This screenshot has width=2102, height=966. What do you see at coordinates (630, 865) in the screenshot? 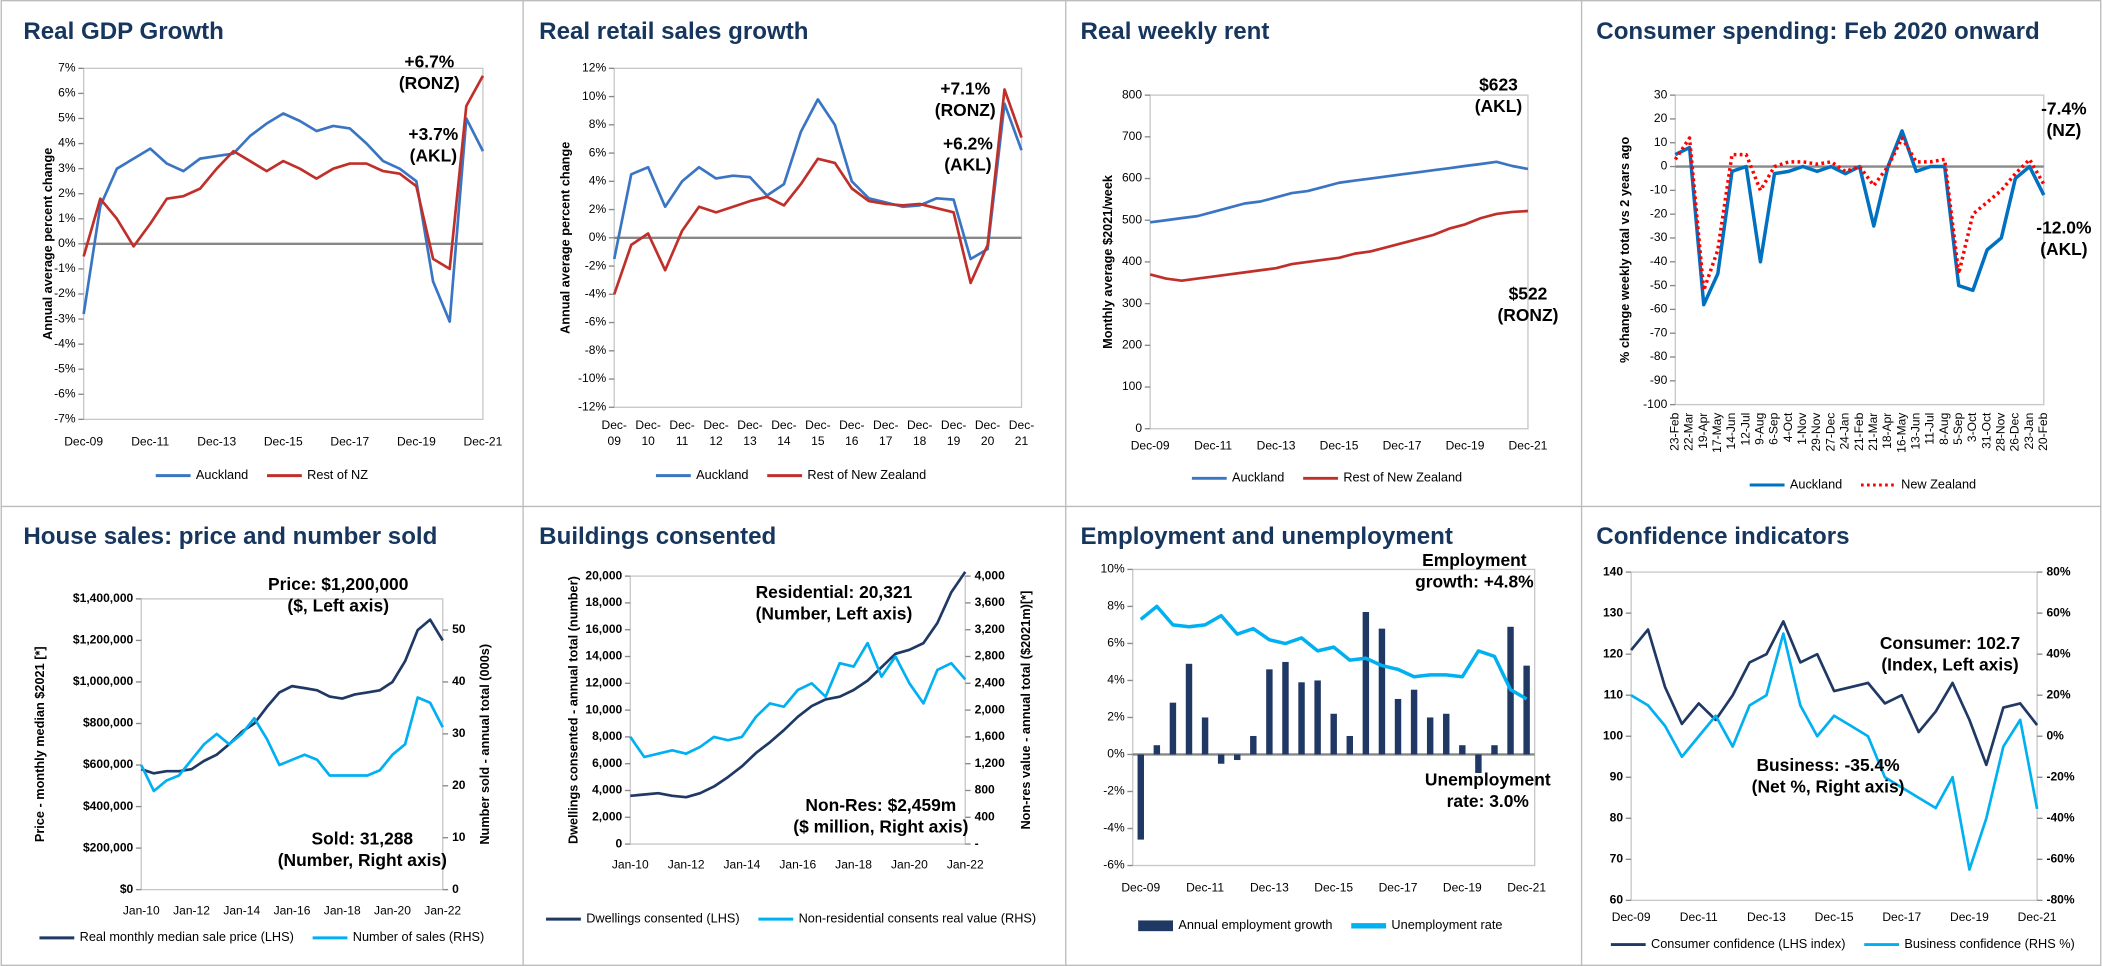
I see `x-tick-label: Jan-10` at bounding box center [630, 865].